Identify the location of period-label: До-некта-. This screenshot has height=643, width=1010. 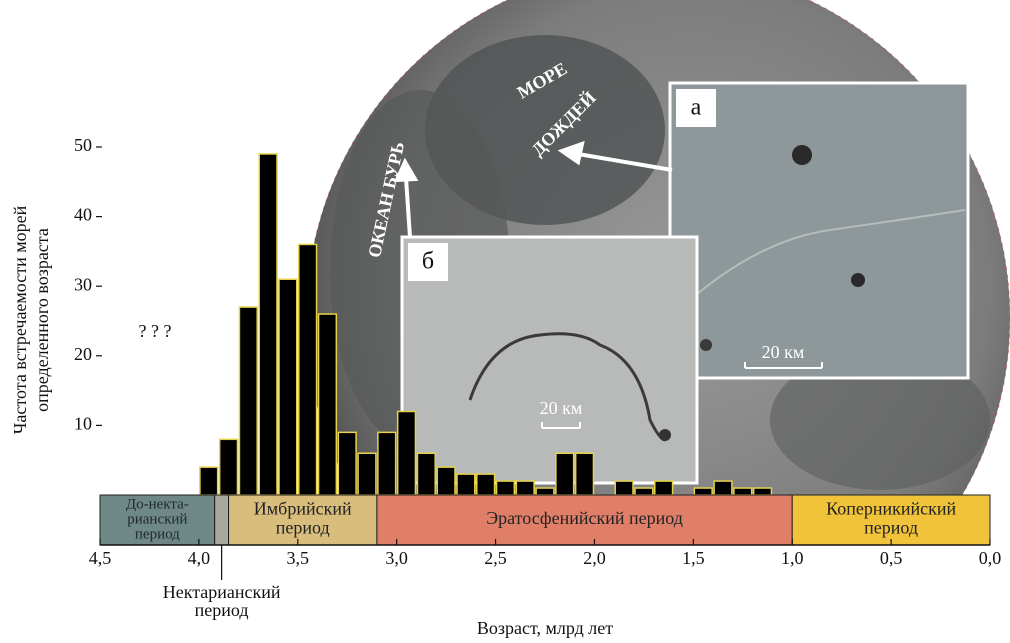
(157, 504).